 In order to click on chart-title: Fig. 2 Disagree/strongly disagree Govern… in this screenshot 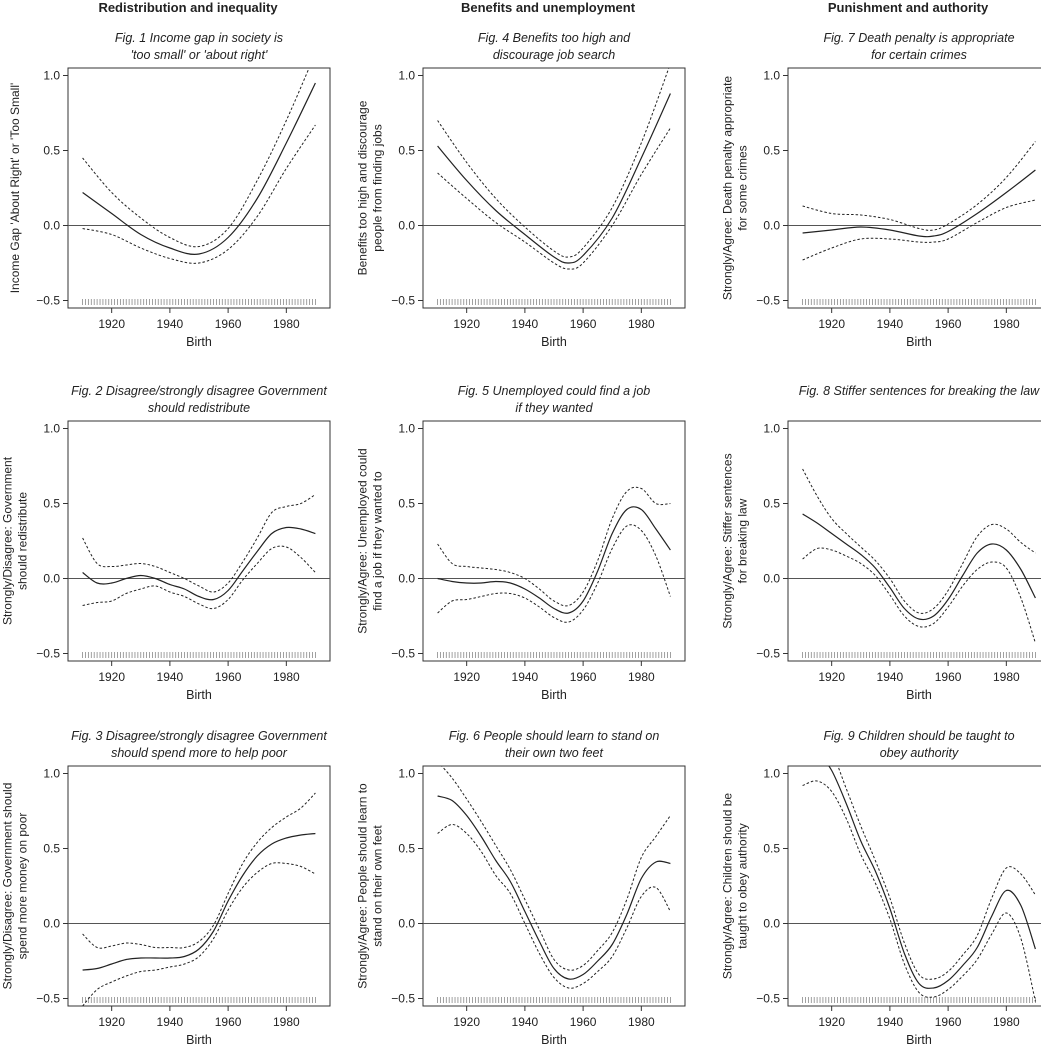, I will do `click(199, 399)`.